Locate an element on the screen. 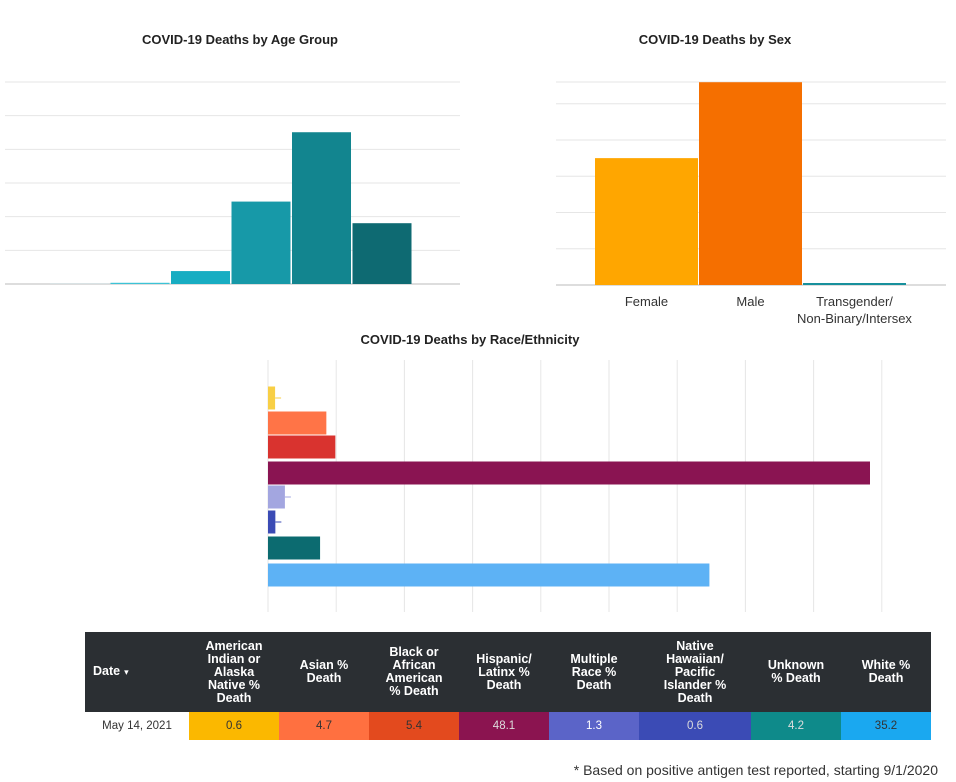  column-header: Native Hawaiian/Pacific Islander % Death is located at coordinates (695, 672).